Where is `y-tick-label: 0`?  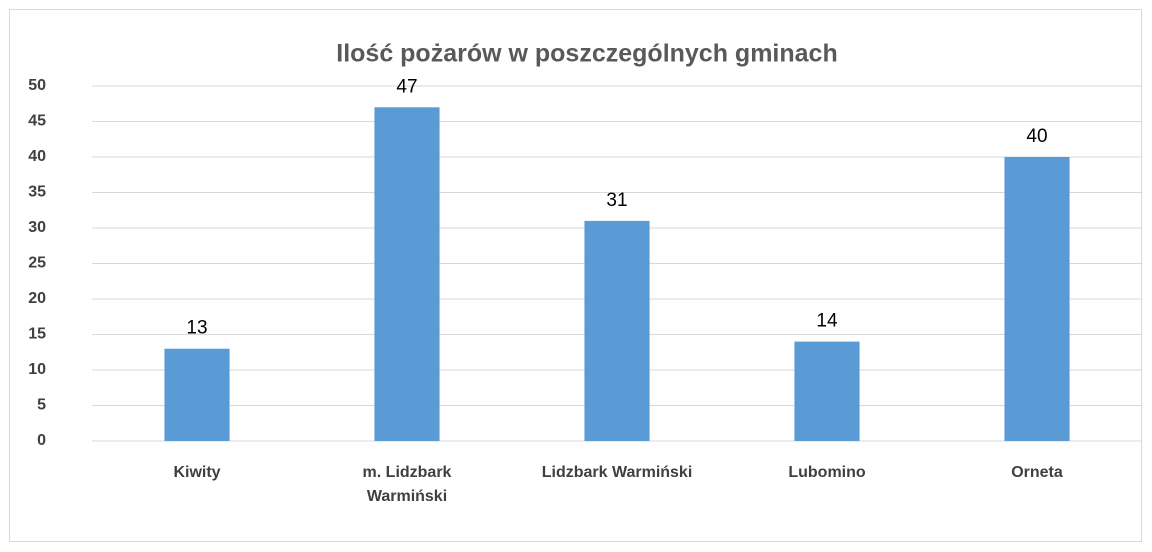 y-tick-label: 0 is located at coordinates (41, 440).